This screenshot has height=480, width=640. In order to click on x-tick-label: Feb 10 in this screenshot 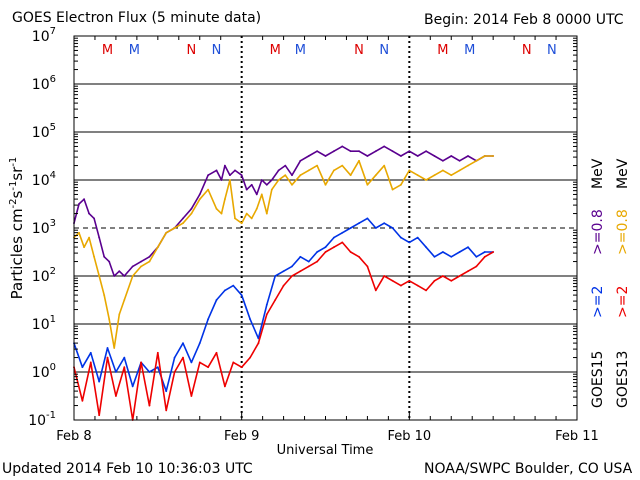, I will do `click(409, 436)`.